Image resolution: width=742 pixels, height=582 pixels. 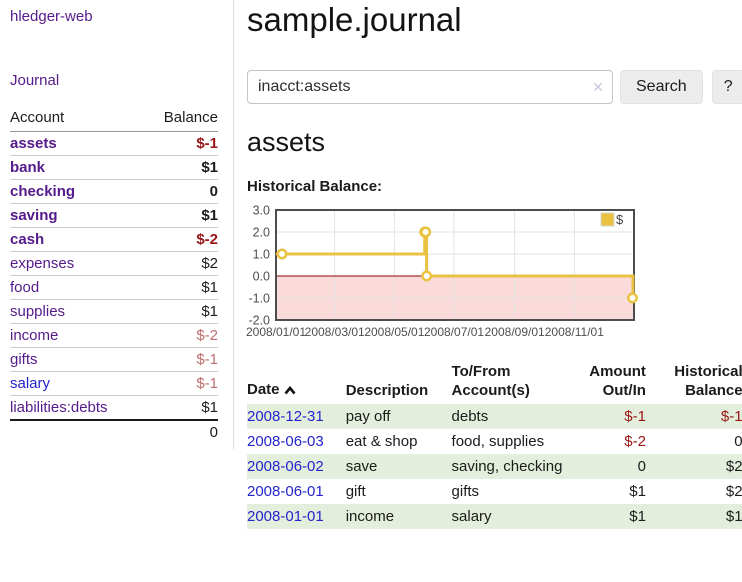 What do you see at coordinates (261, 255) in the screenshot?
I see `svg-text: 1.0` at bounding box center [261, 255].